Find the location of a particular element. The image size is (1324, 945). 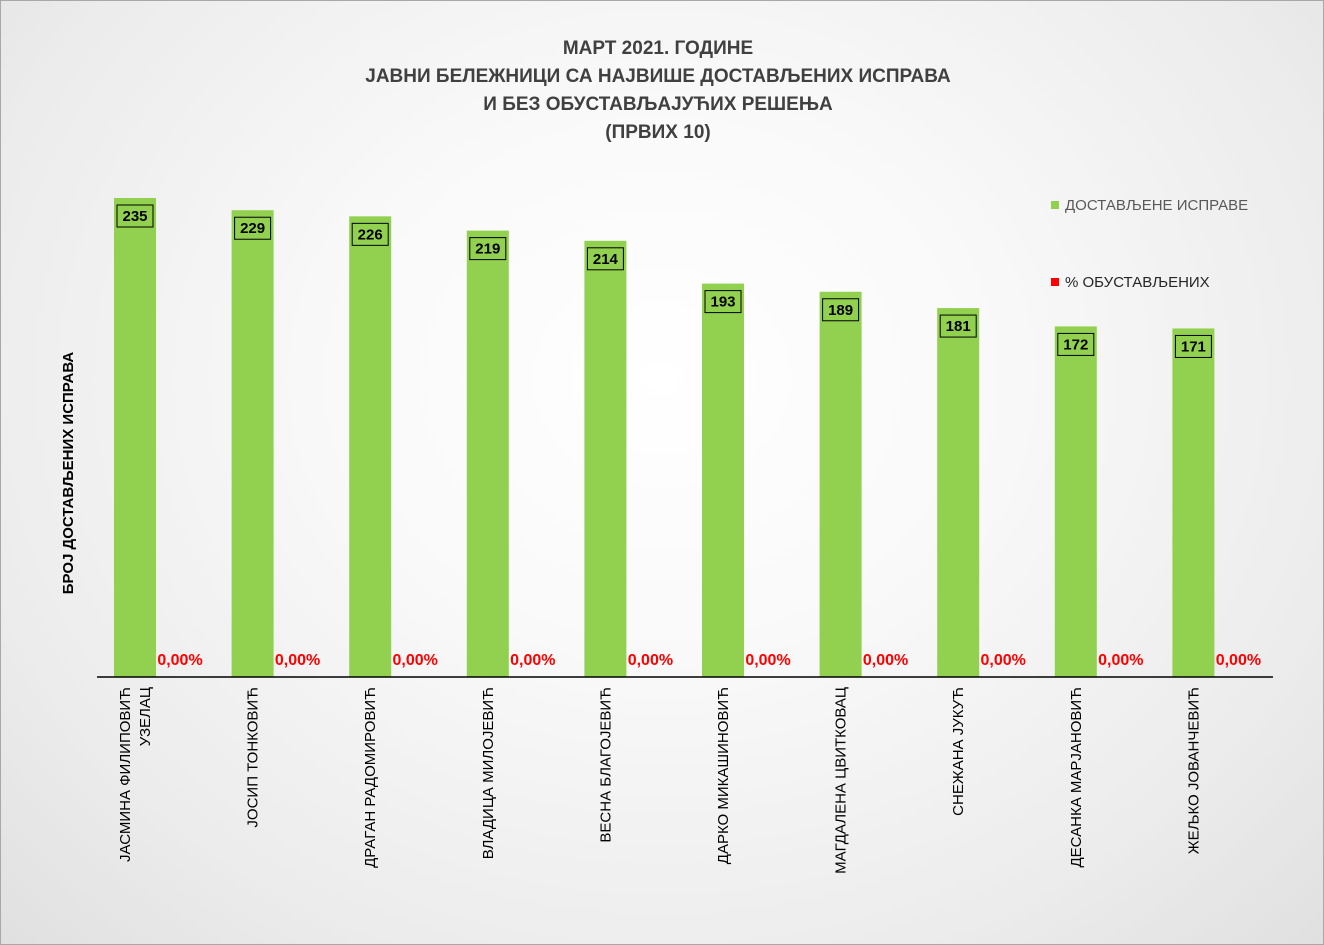

category-label-1-line-2: УЗЕЛАЦ is located at coordinates (145, 716).